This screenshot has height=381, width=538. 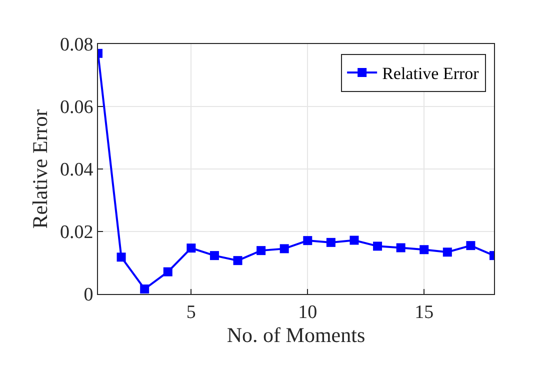 I want to click on y-tick-label: 0.06, so click(x=77, y=107).